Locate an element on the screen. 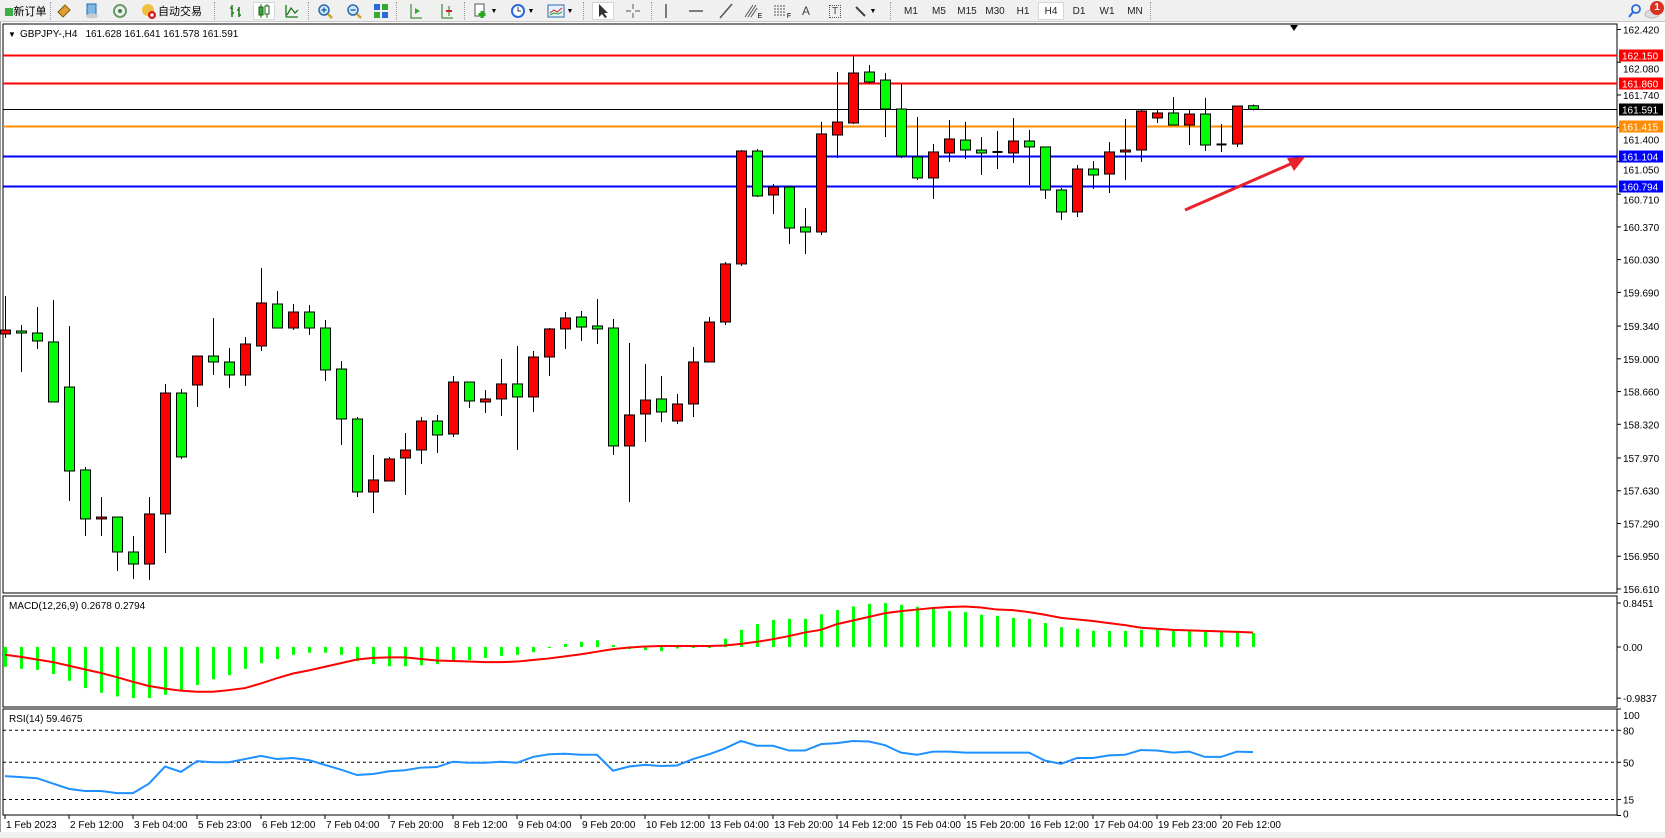 The width and height of the screenshot is (1665, 838). market-watch-button is located at coordinates (92, 11).